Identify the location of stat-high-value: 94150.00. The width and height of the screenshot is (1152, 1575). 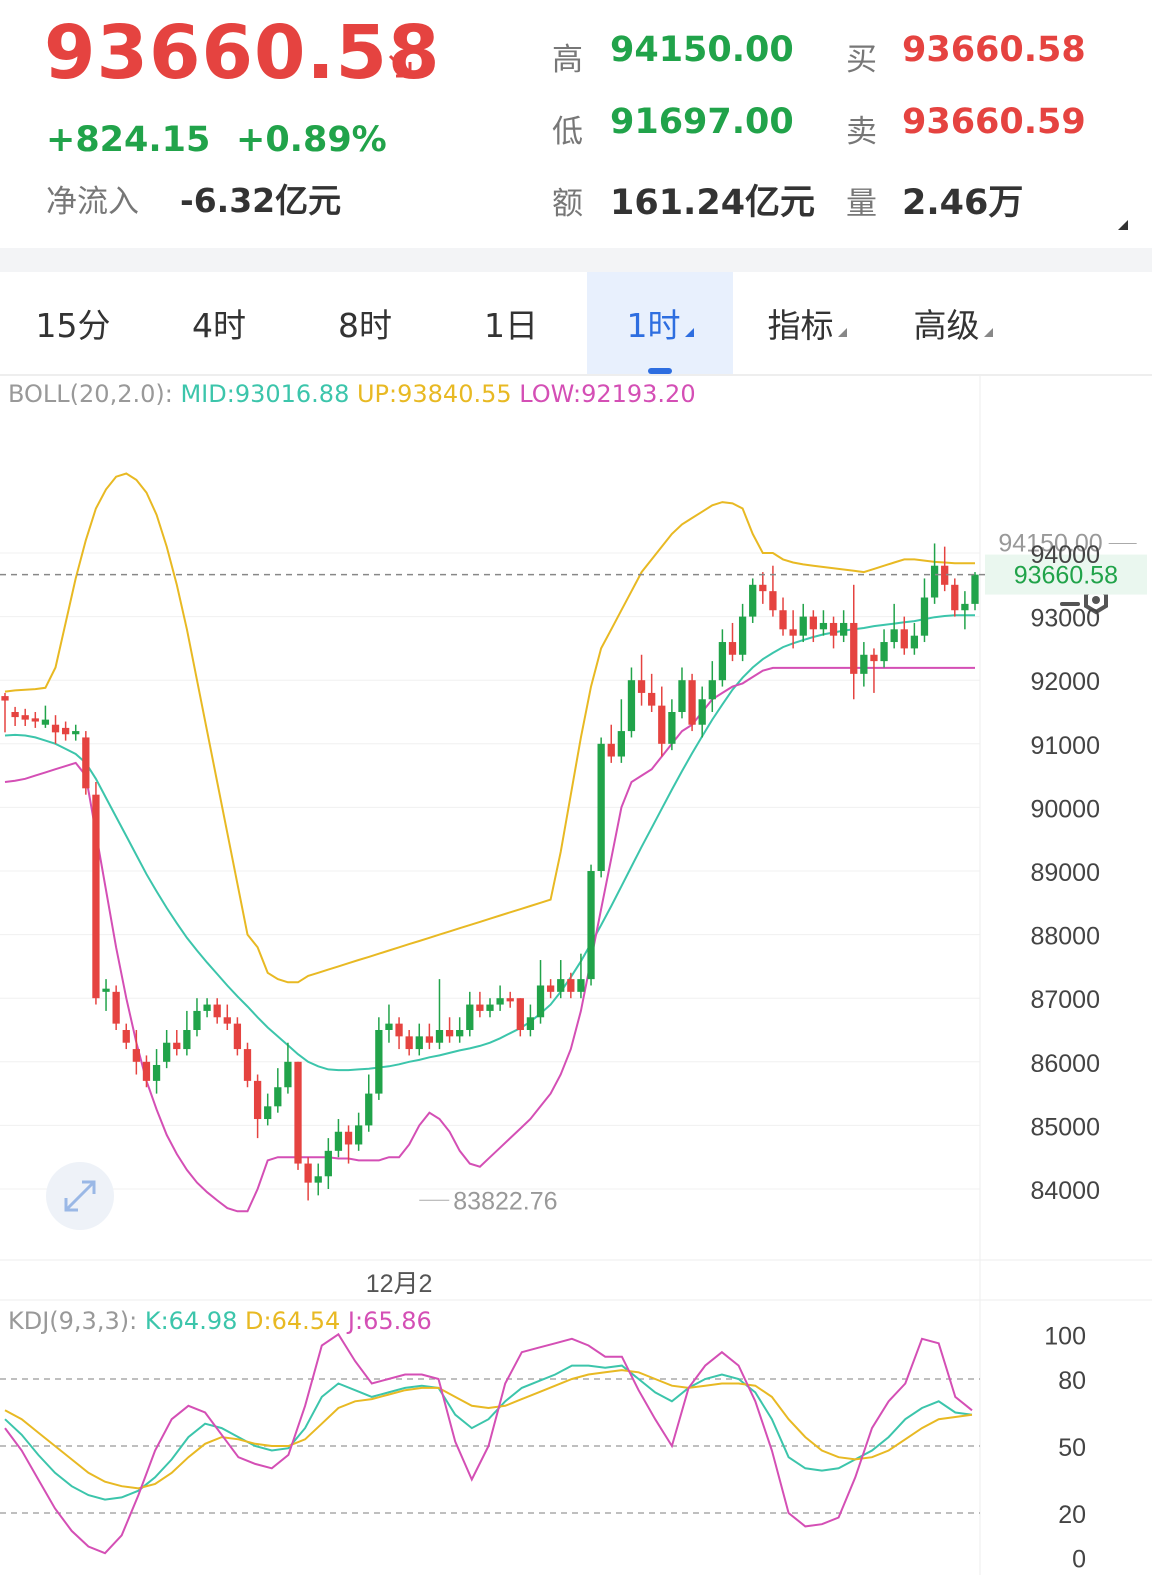
(702, 50).